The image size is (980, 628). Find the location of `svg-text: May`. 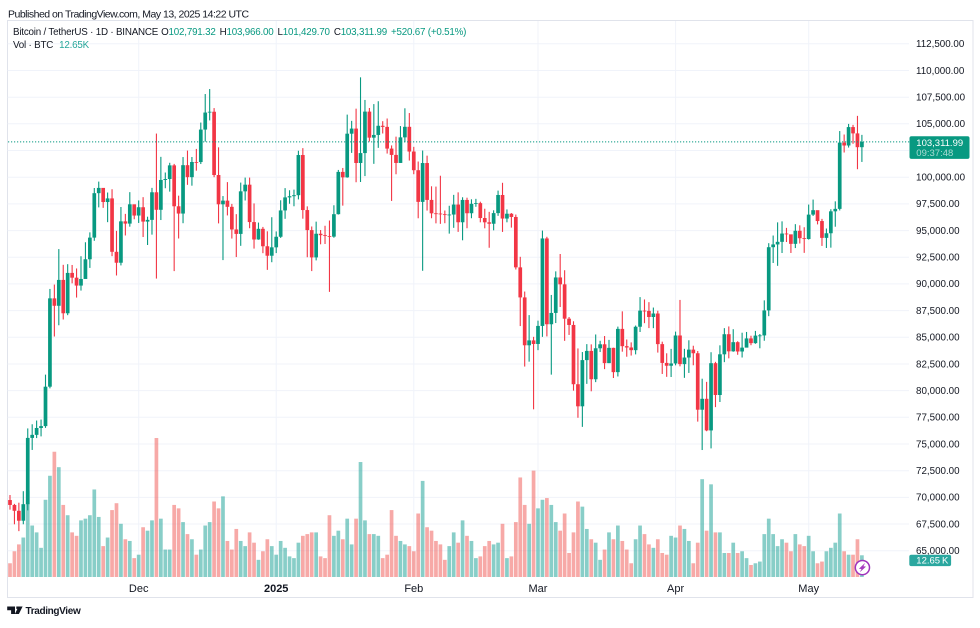

svg-text: May is located at coordinates (808, 589).